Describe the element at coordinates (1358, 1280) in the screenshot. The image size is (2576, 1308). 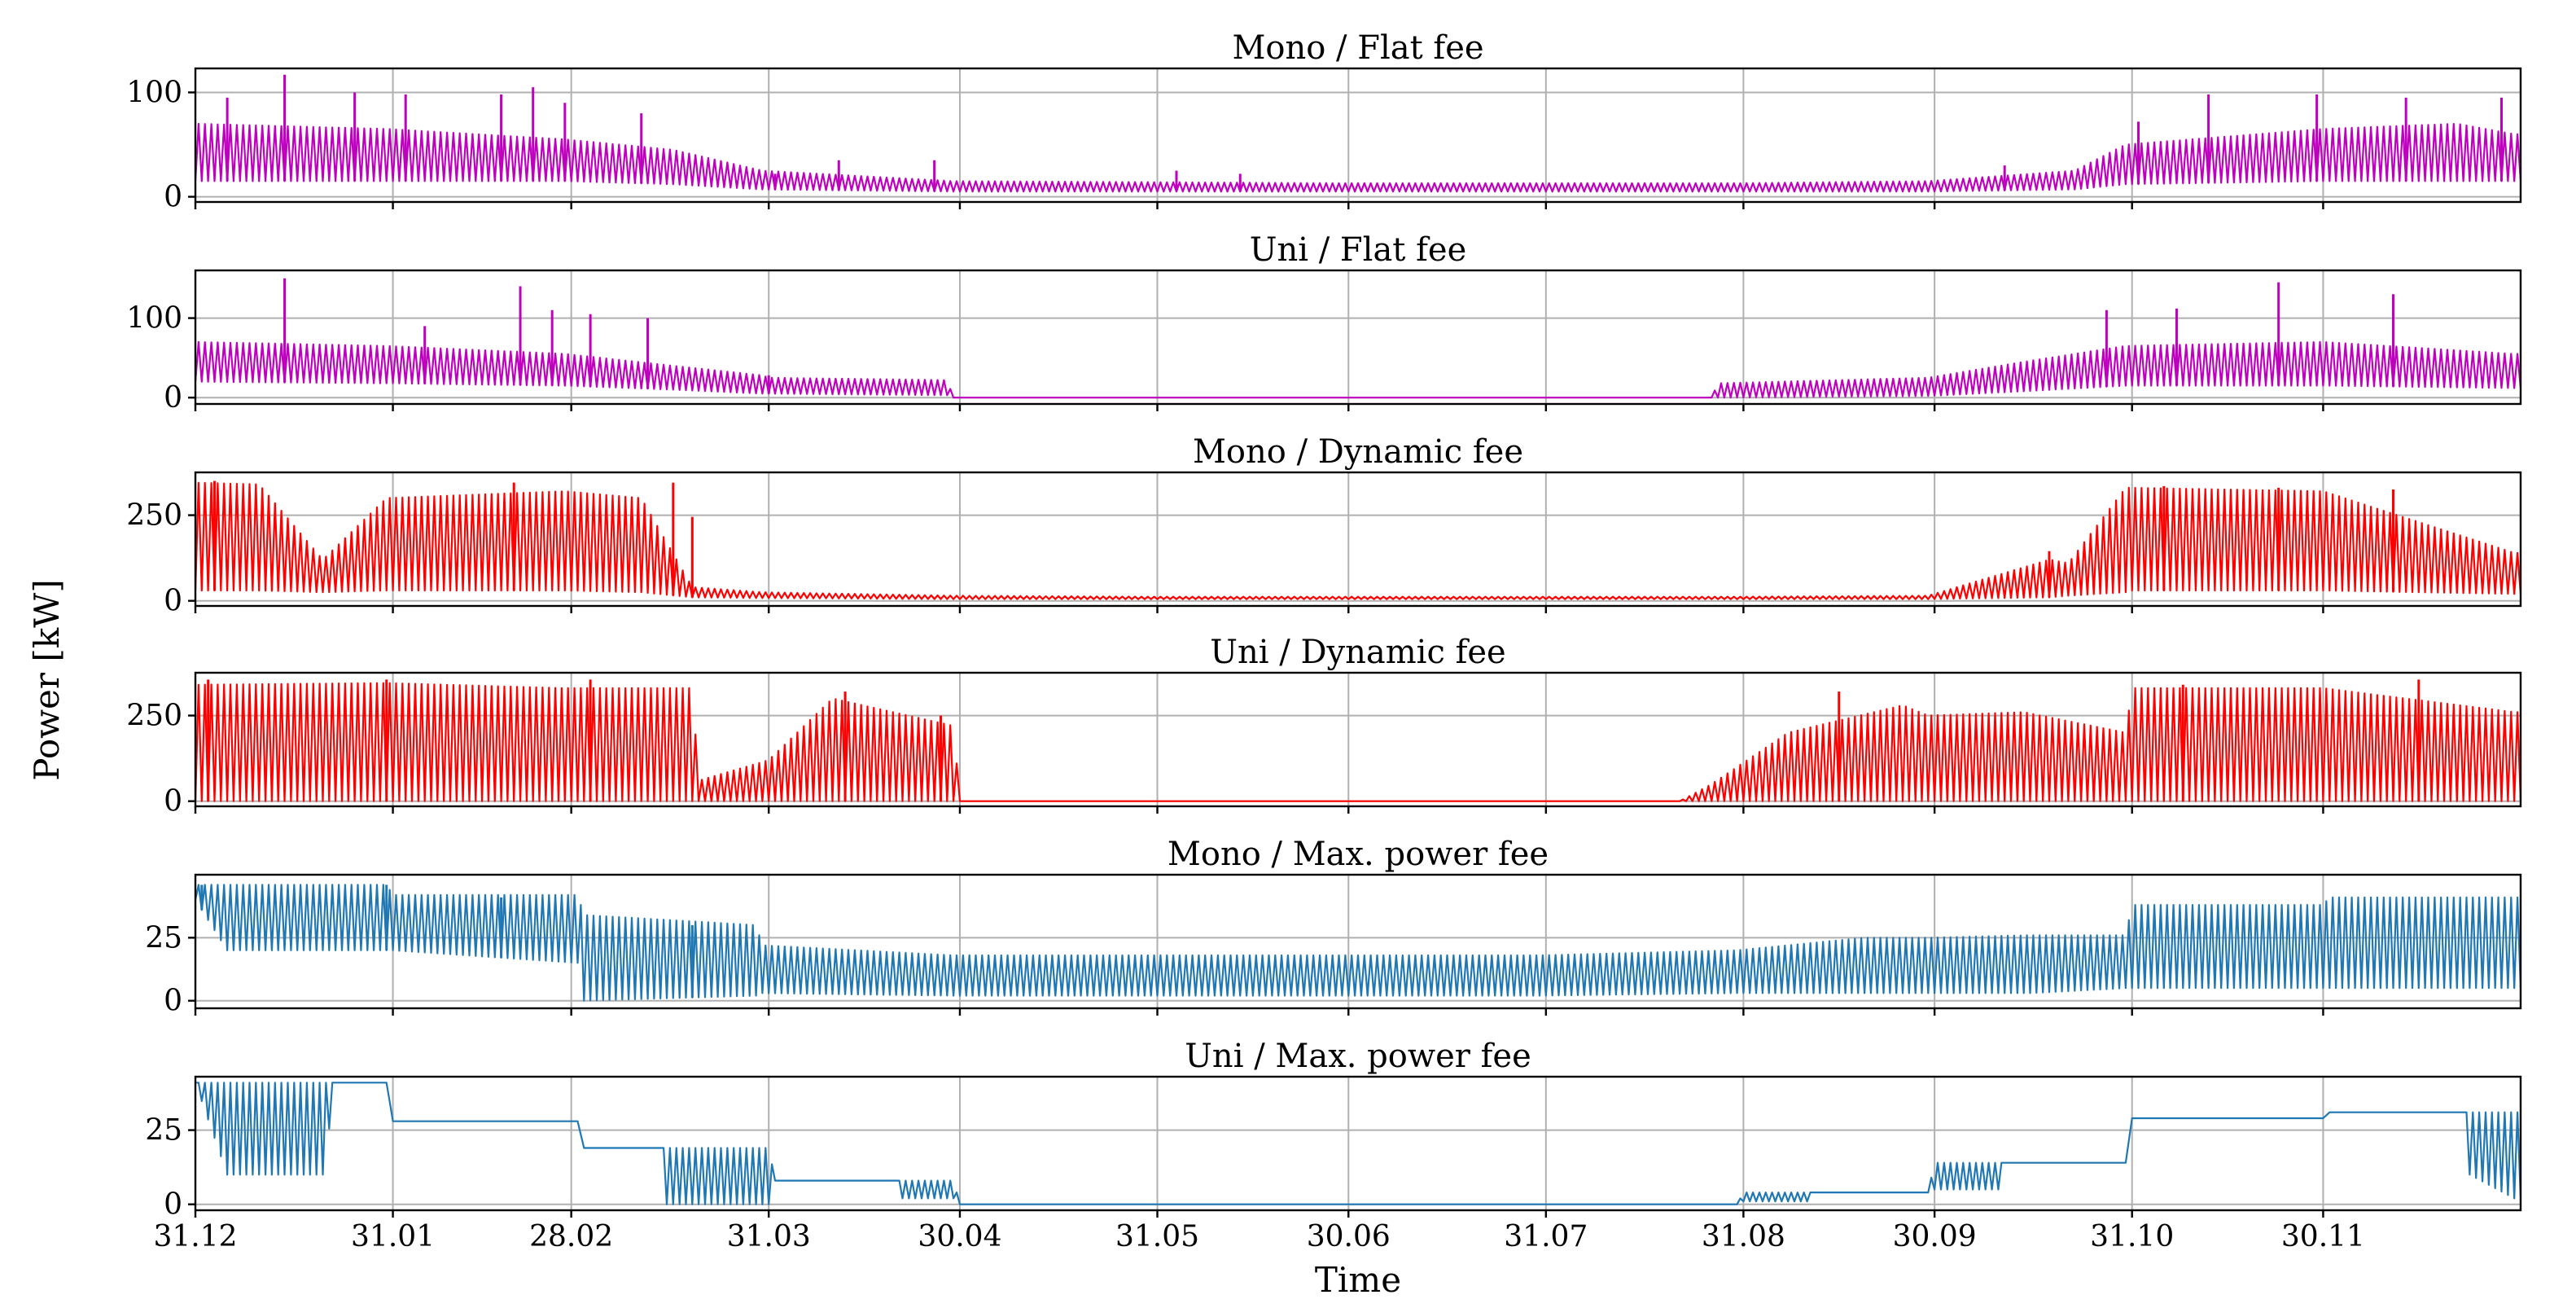
I see `x-axis-label: Time` at that location.